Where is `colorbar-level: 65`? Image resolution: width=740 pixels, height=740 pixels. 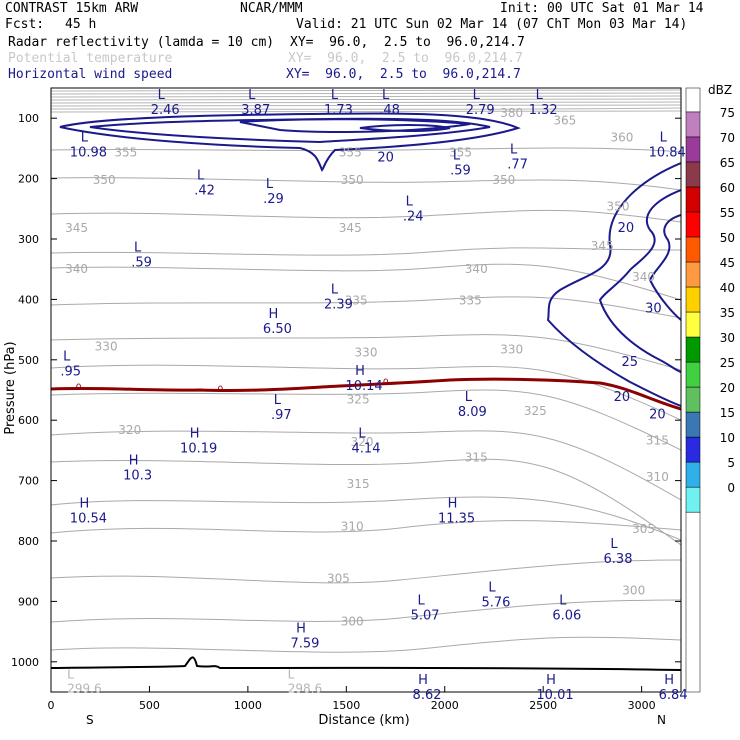 colorbar-level: 65 is located at coordinates (727, 163).